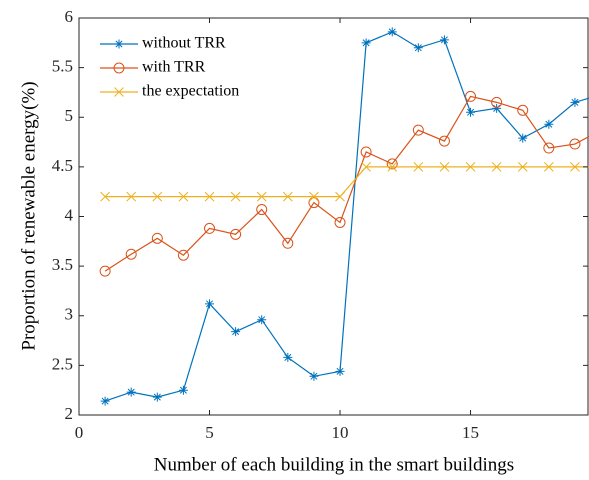 The height and width of the screenshot is (480, 589). I want to click on y-tick-label: 2.5, so click(62, 363).